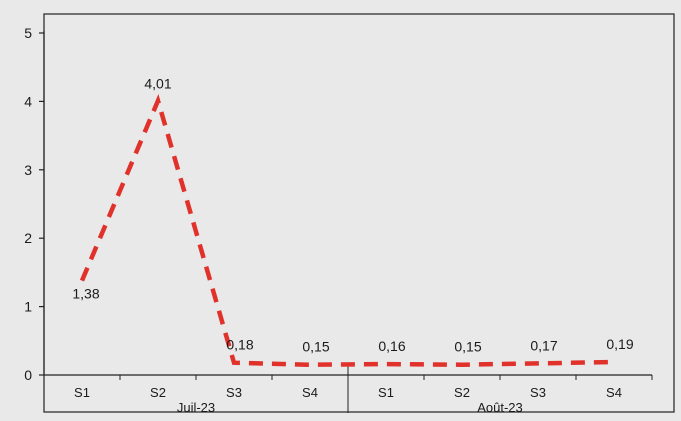 The height and width of the screenshot is (421, 681). Describe the element at coordinates (196, 407) in the screenshot. I see `x-group-label: Juil-23` at that location.